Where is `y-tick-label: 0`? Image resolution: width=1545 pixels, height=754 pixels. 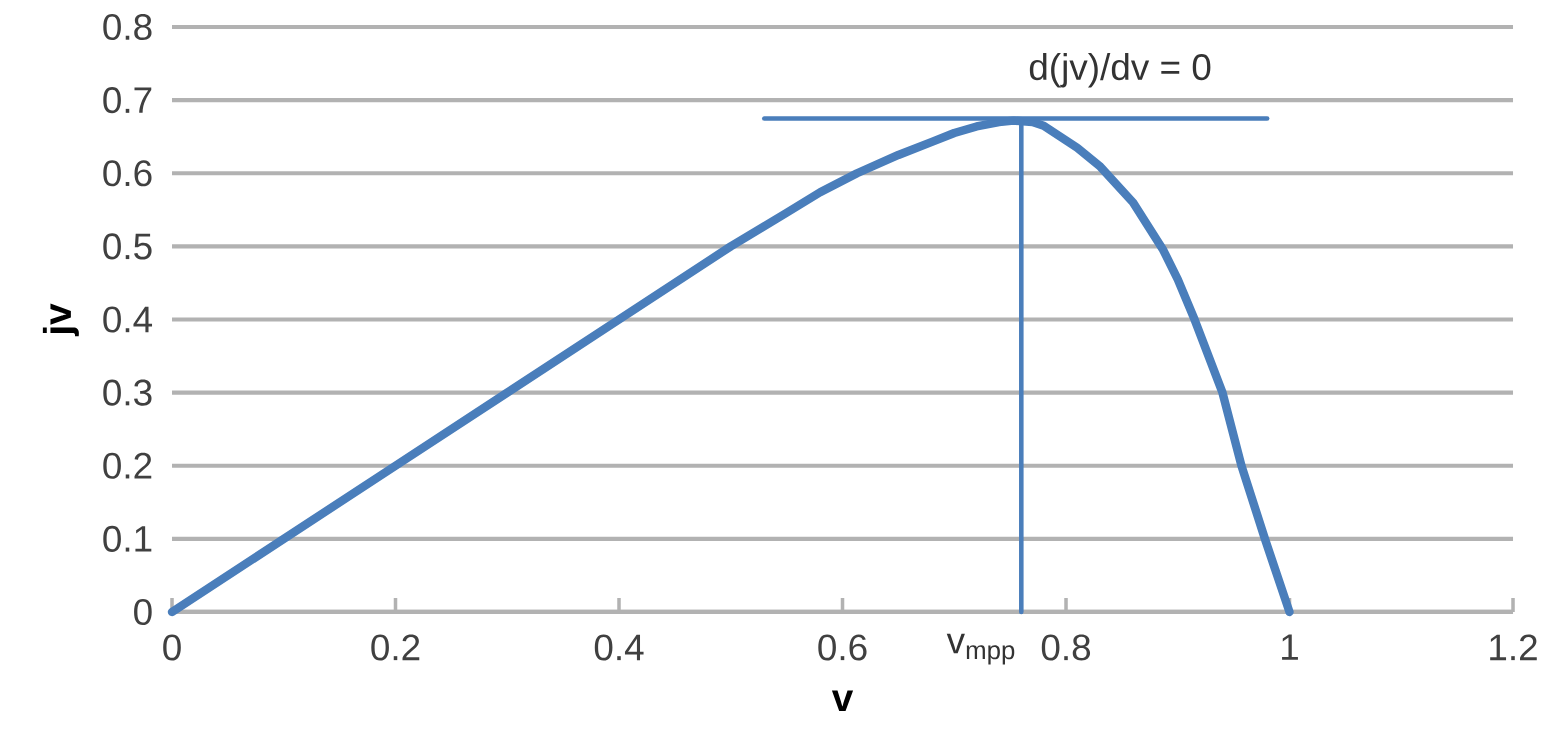 y-tick-label: 0 is located at coordinates (143, 612).